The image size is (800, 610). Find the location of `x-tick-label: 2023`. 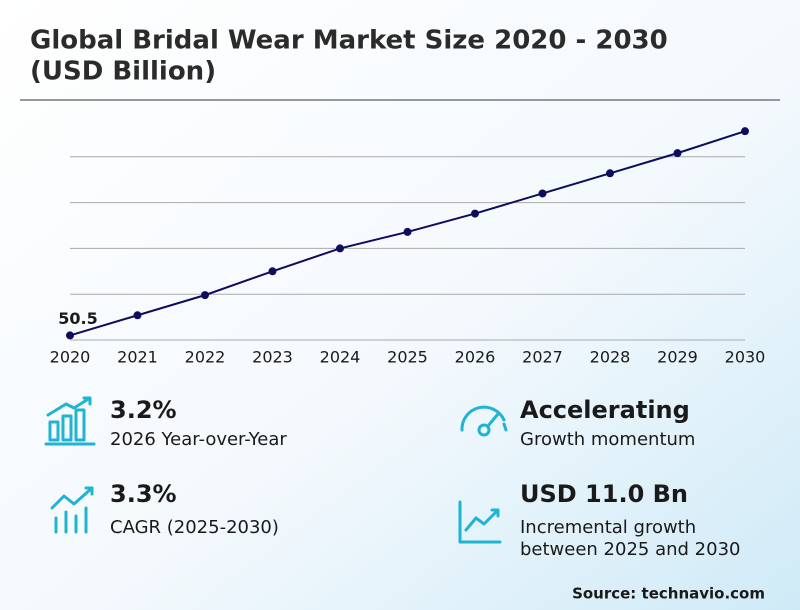

x-tick-label: 2023 is located at coordinates (272, 357).